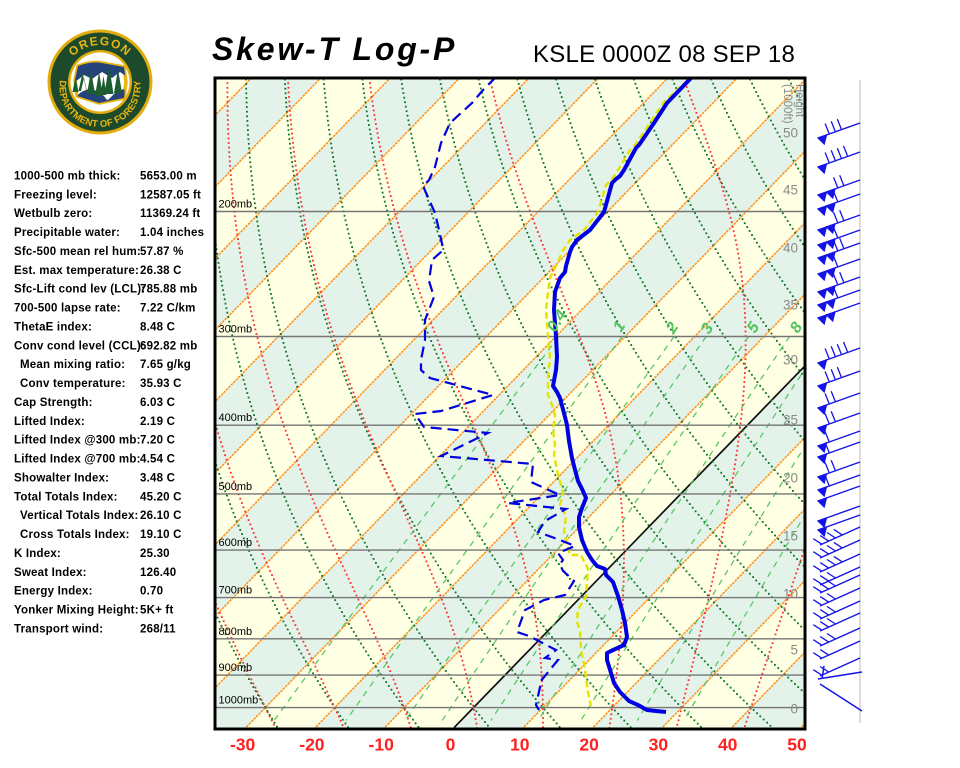  What do you see at coordinates (76, 611) in the screenshot?
I see `svg-text: Yonker Mixing Height:` at bounding box center [76, 611].